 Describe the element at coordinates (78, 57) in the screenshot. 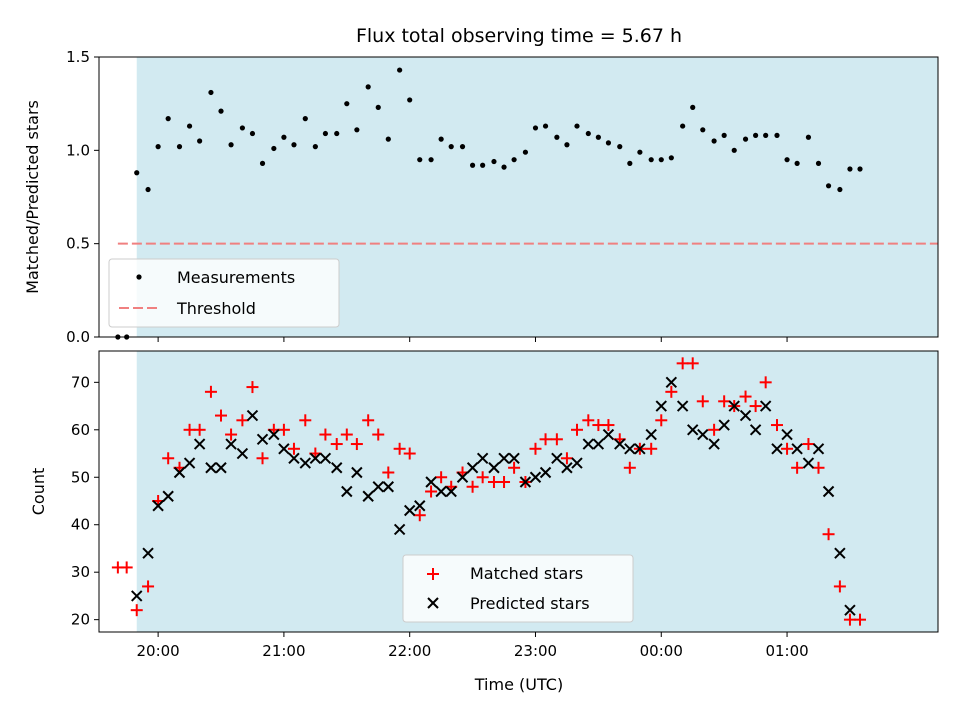

I see `y-tick-label: 1.5` at that location.